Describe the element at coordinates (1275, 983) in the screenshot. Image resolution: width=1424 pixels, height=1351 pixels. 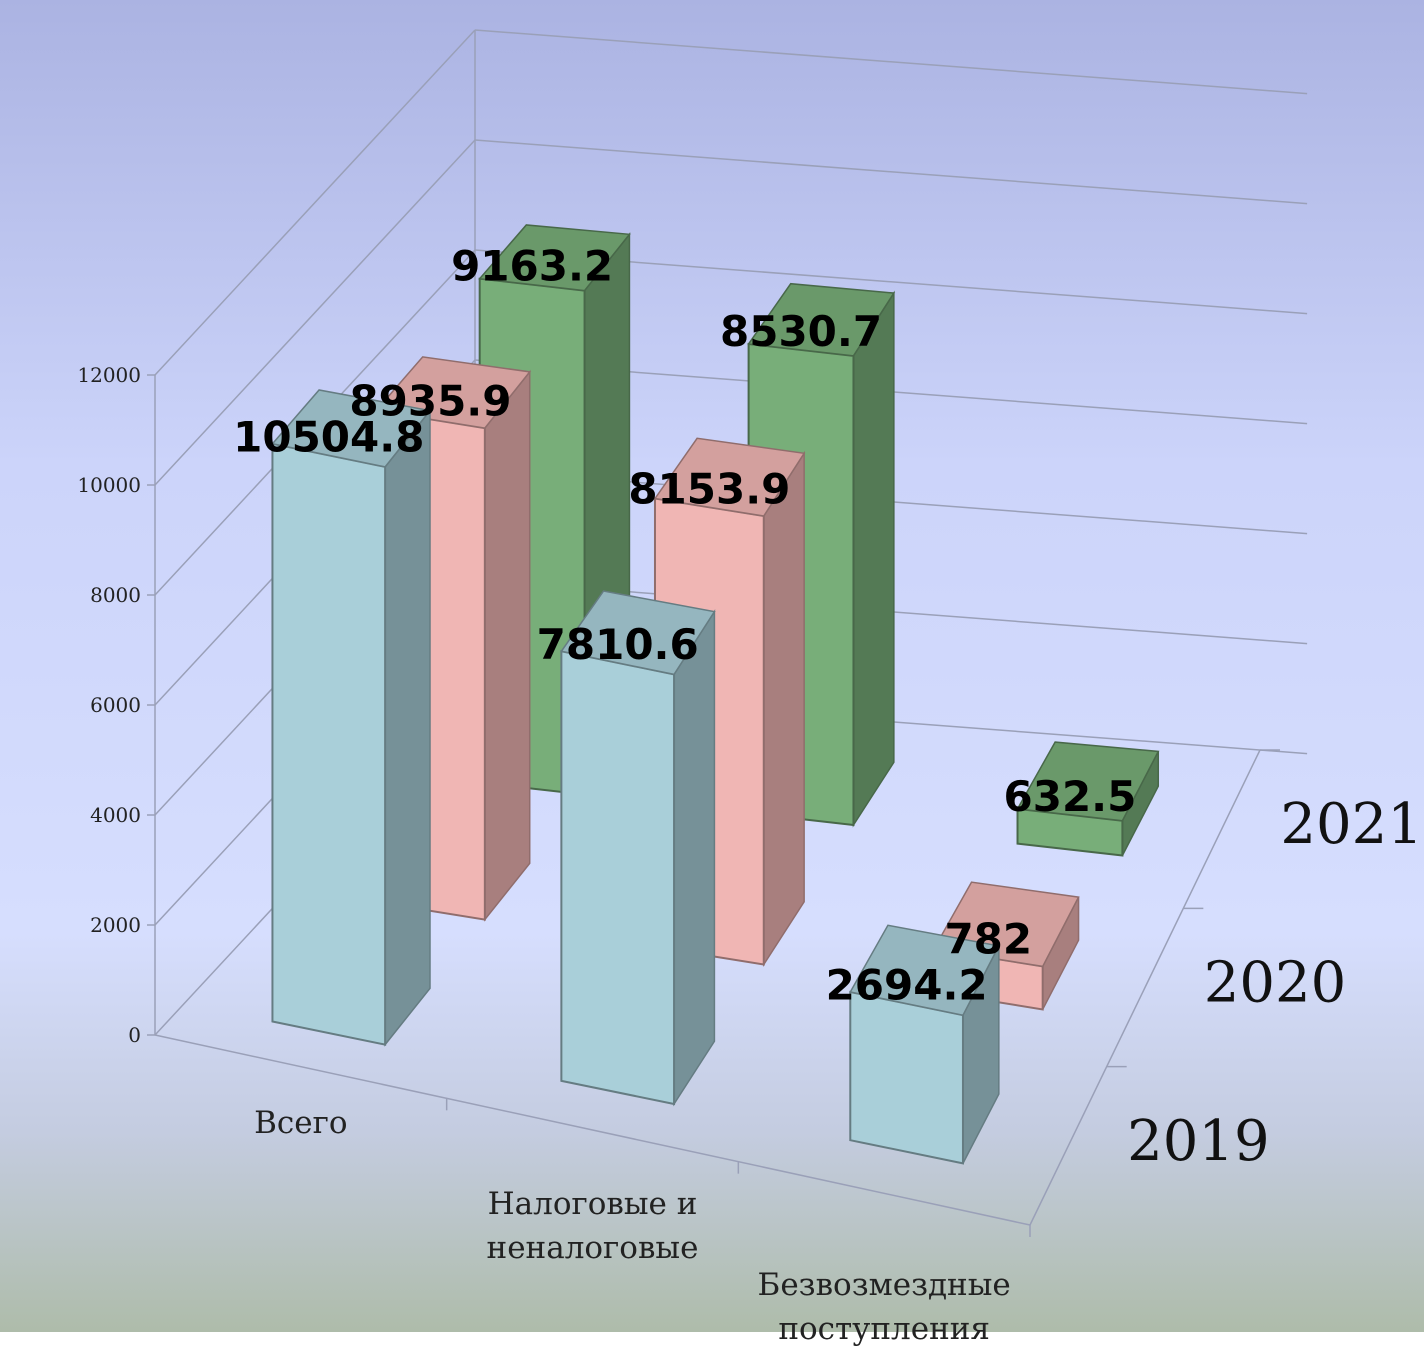
I see `legend-label: 2020` at that location.